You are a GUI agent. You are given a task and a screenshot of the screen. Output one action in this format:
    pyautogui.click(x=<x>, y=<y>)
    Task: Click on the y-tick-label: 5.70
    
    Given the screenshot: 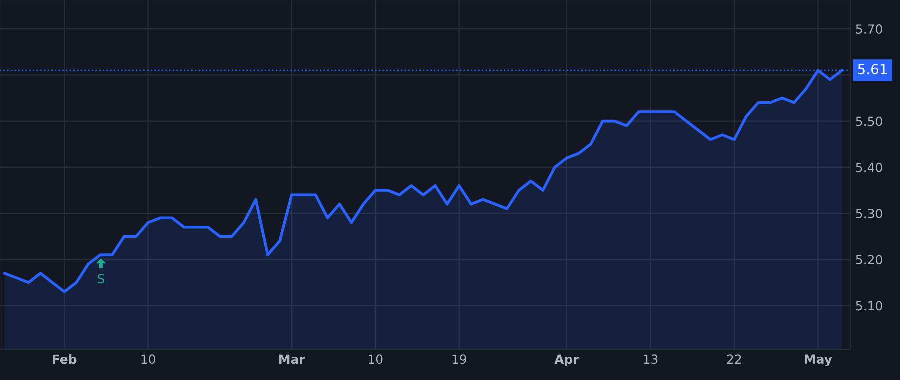 What is the action you would take?
    pyautogui.click(x=869, y=29)
    